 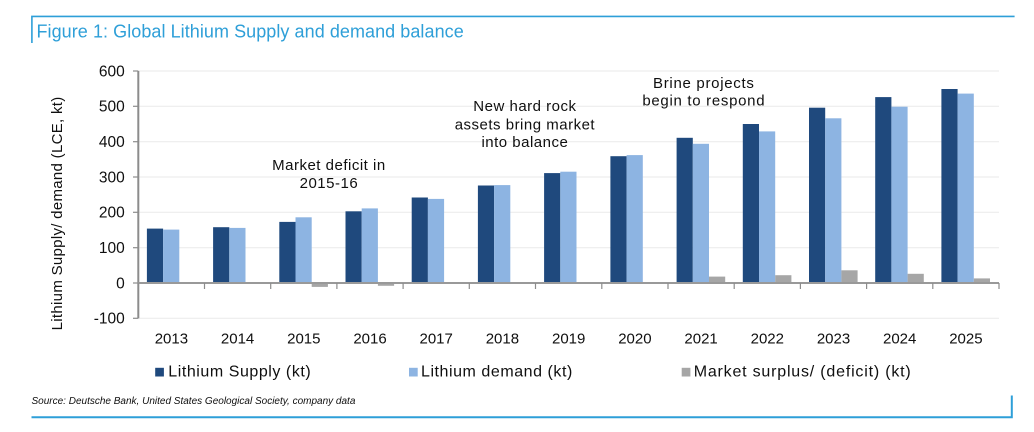 What do you see at coordinates (171, 339) in the screenshot?
I see `svg-text: 2013` at bounding box center [171, 339].